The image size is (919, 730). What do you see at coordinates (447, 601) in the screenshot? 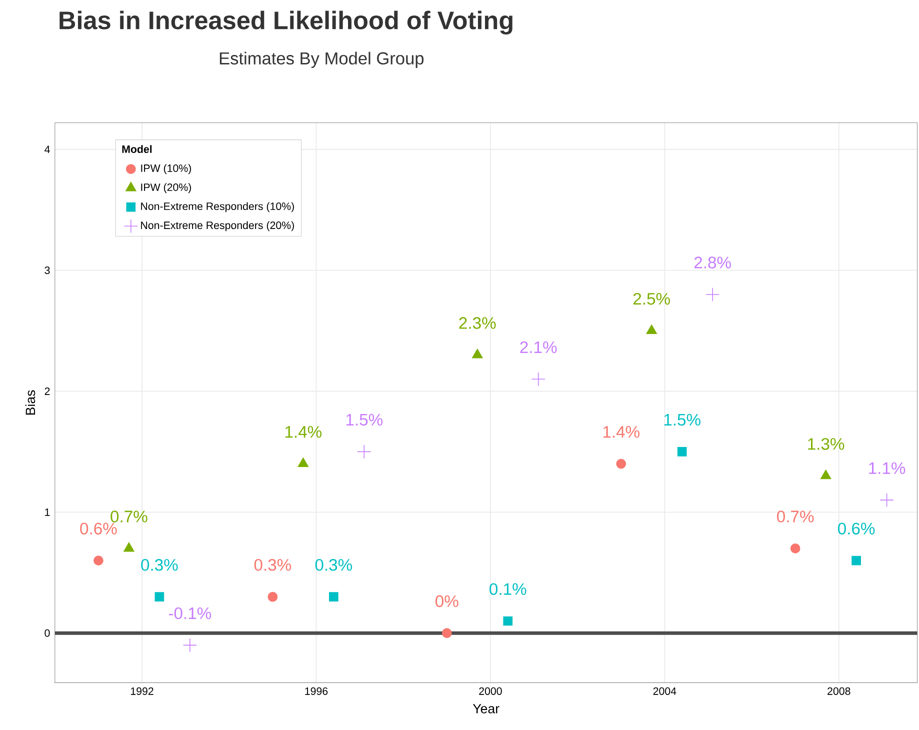
I see `data-label: 0%` at bounding box center [447, 601].